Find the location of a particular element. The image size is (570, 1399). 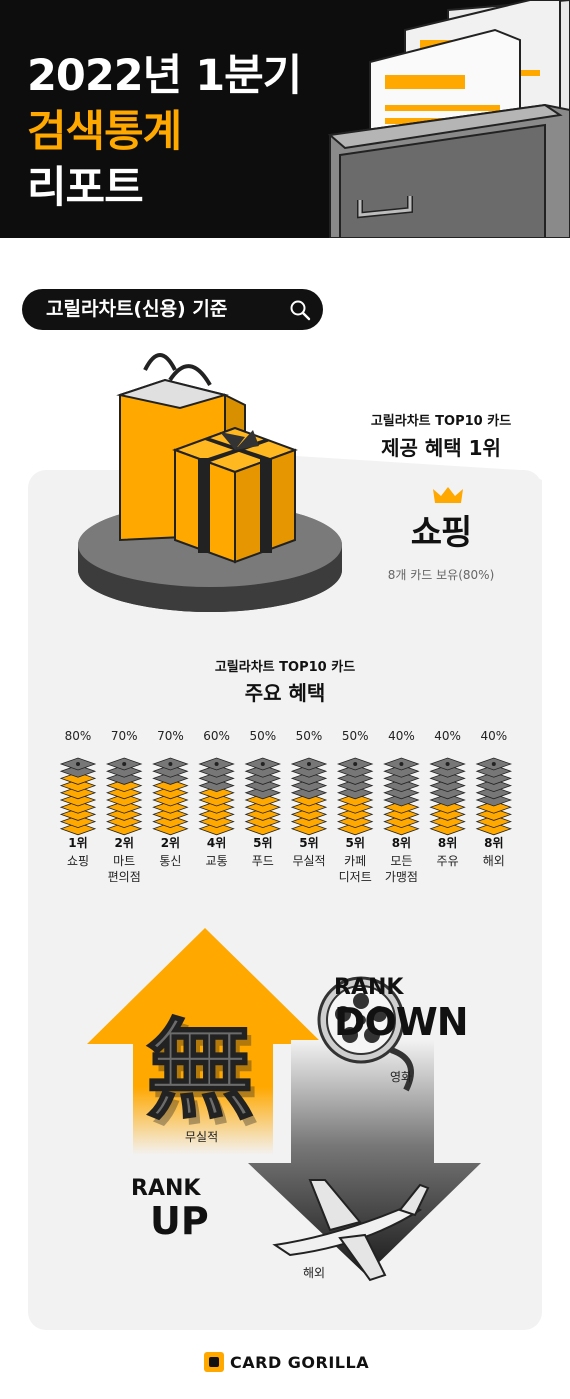

title-line-1: 2022년 1분기 is located at coordinates (164, 76).